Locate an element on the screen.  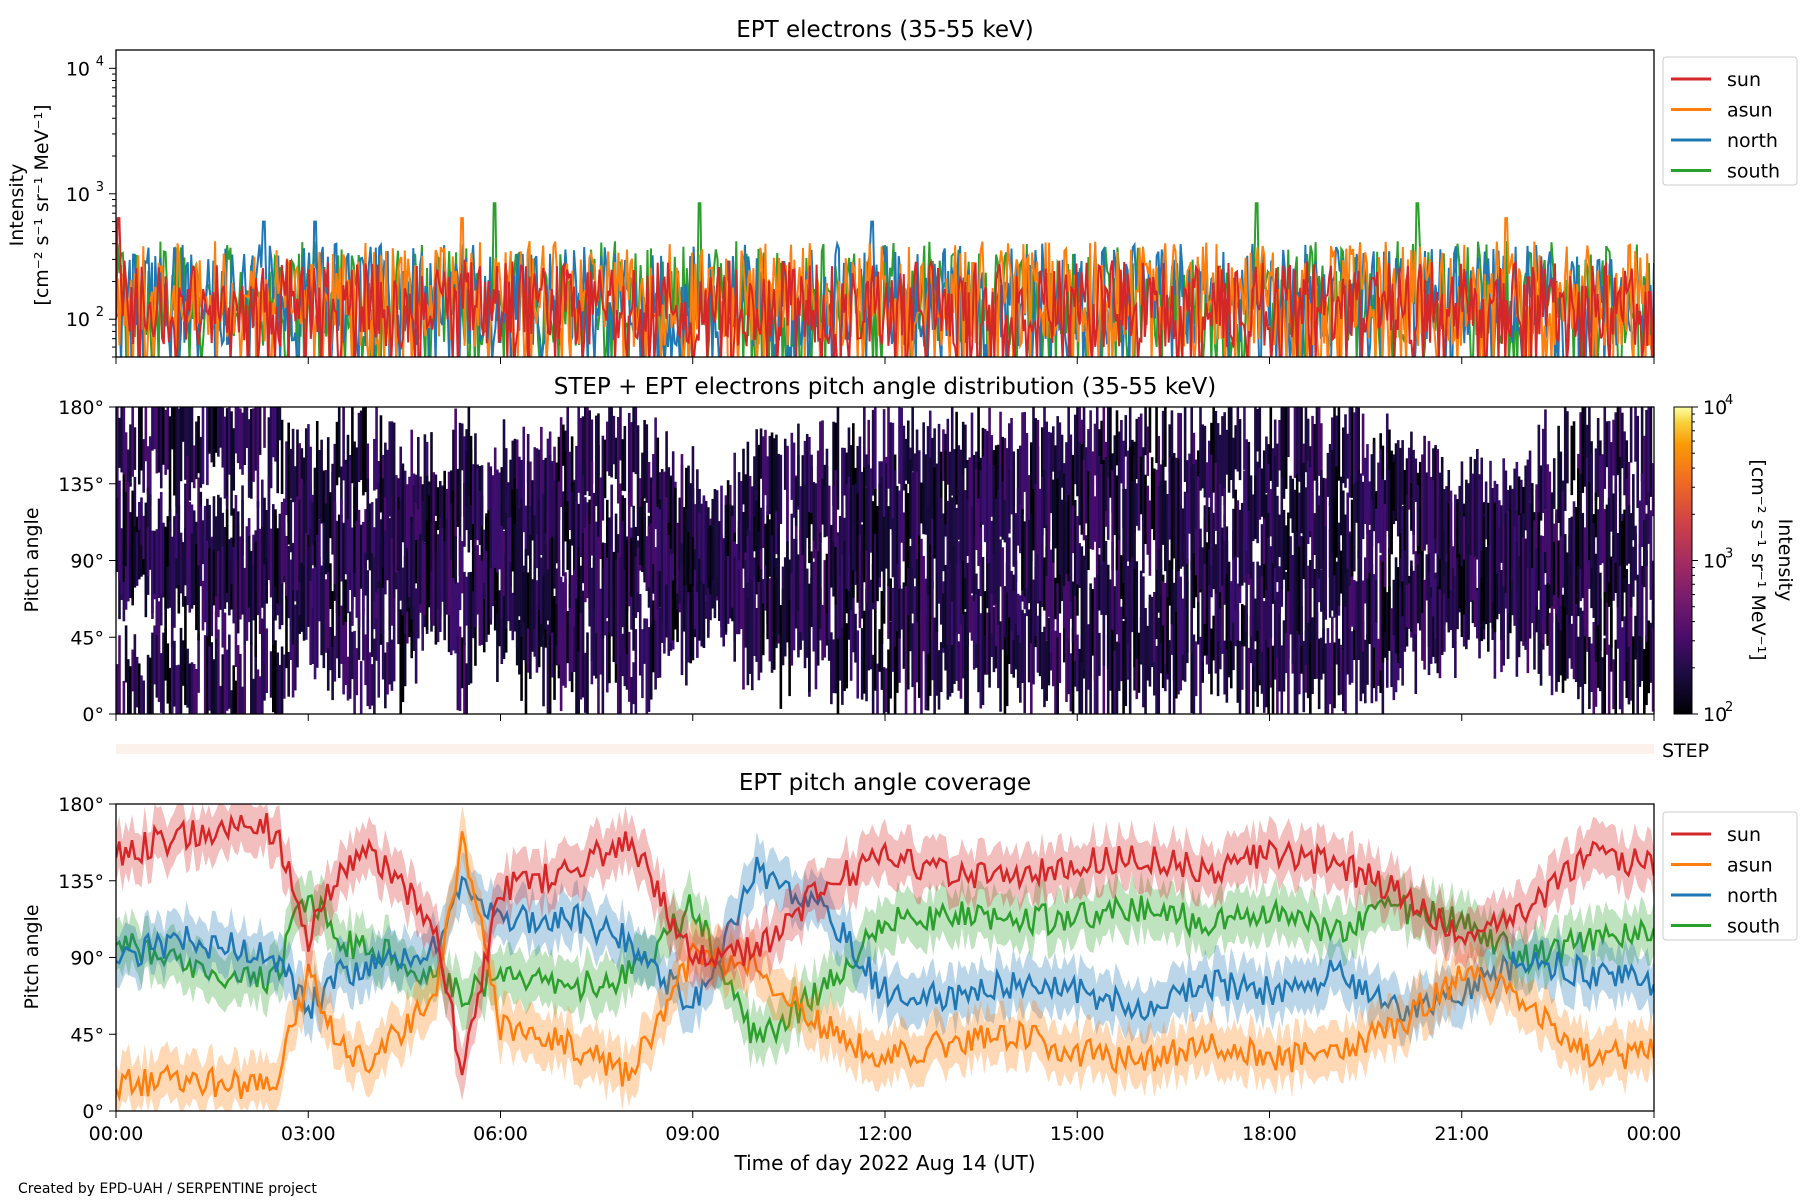
intensity-y-tick-label: 10 is located at coordinates (78, 320).